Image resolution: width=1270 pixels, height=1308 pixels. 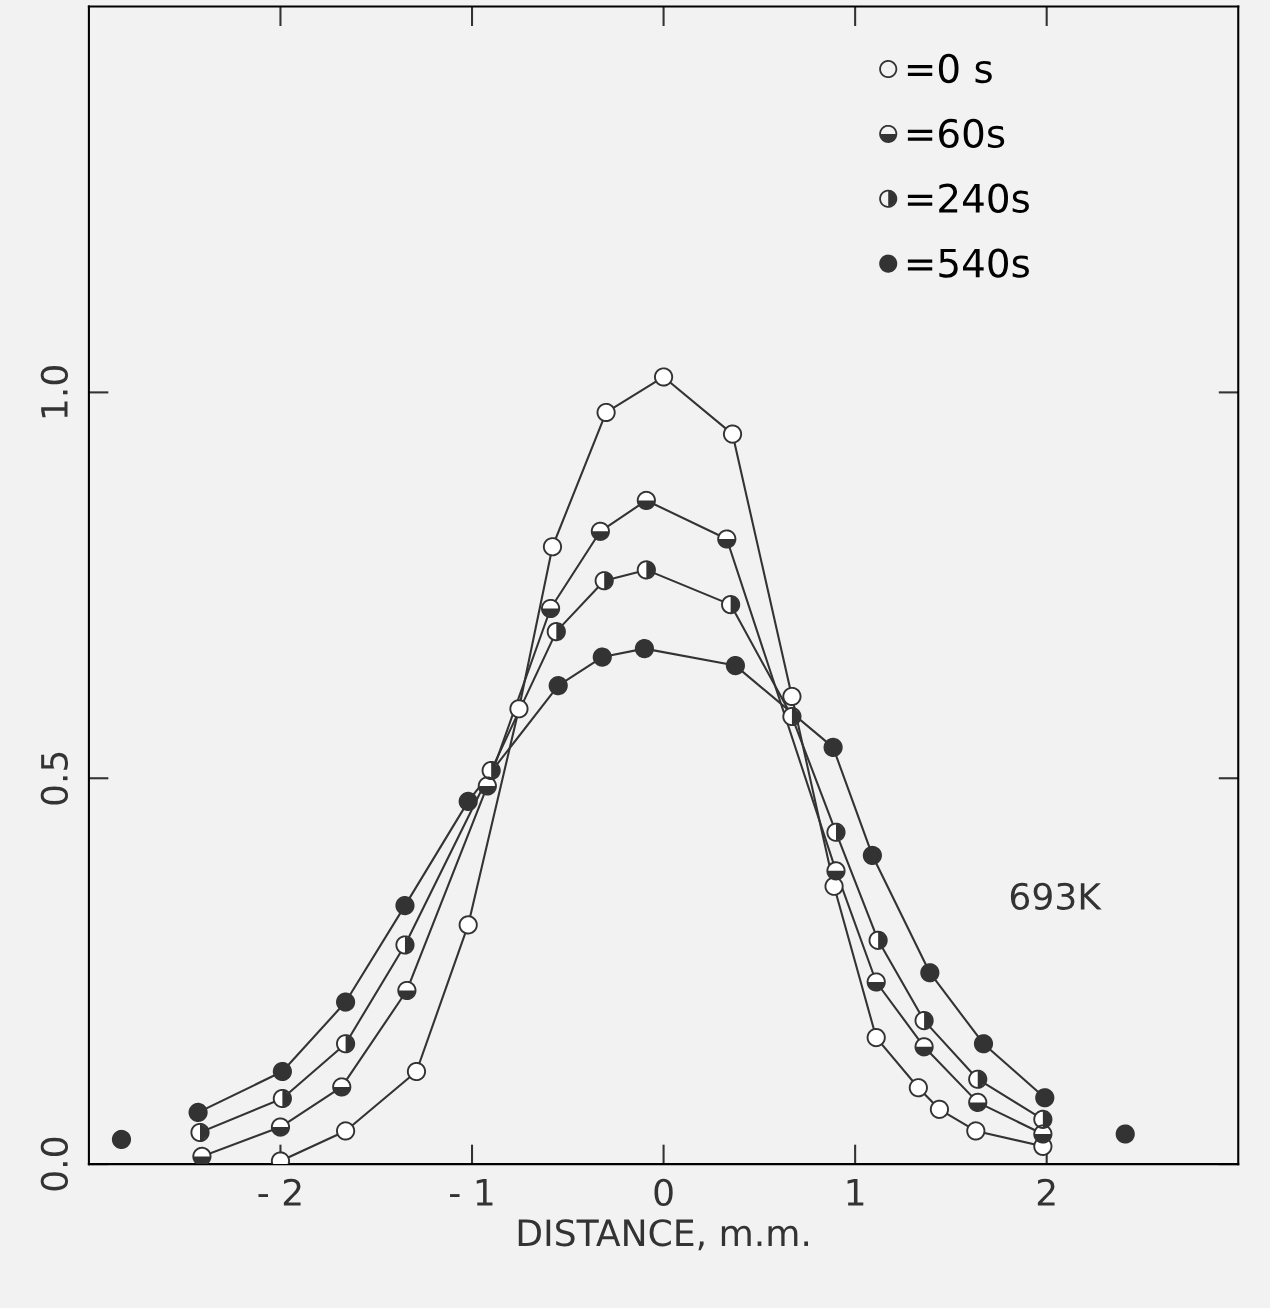 What do you see at coordinates (1056, 896) in the screenshot?
I see `annotation: 693K` at bounding box center [1056, 896].